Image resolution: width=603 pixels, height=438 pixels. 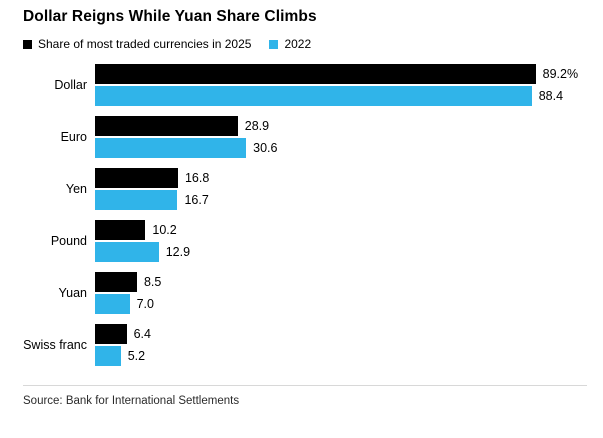 I want to click on category-label: Yuan, so click(x=72, y=293).